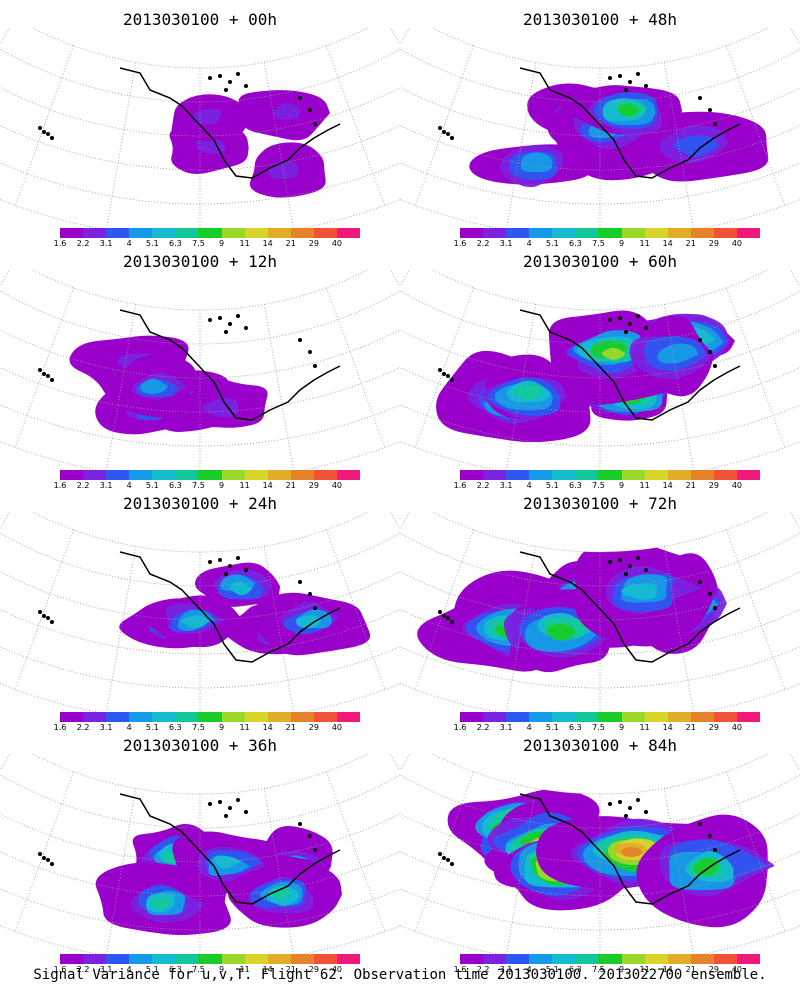  Describe the element at coordinates (600, 503) in the screenshot. I see `panel-title: 2013030100 + 72h` at that location.